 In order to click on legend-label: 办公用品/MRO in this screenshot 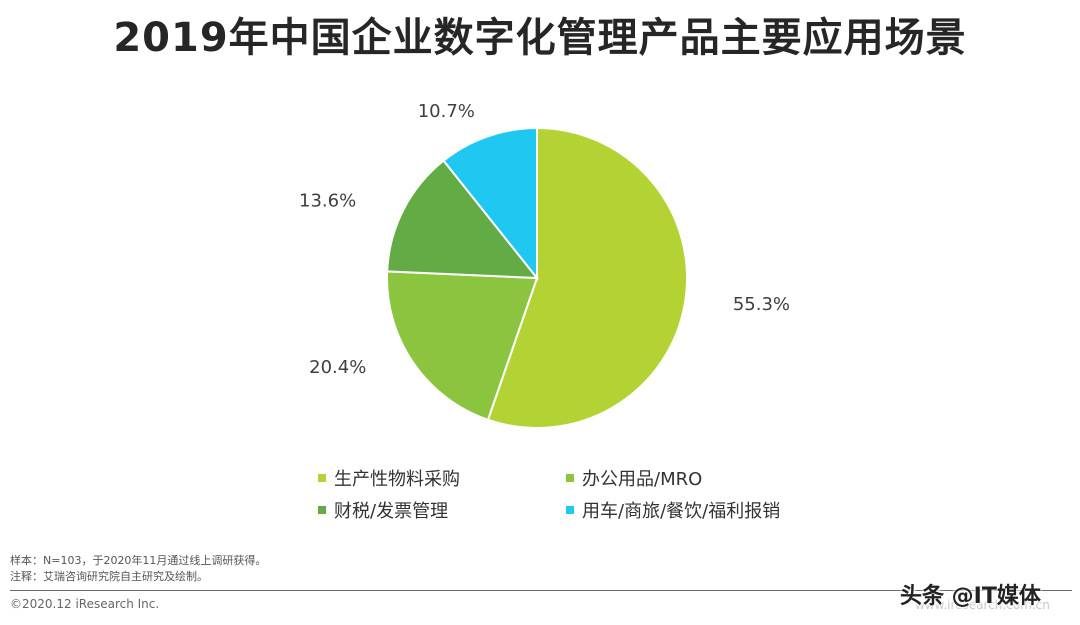, I will do `click(642, 479)`.